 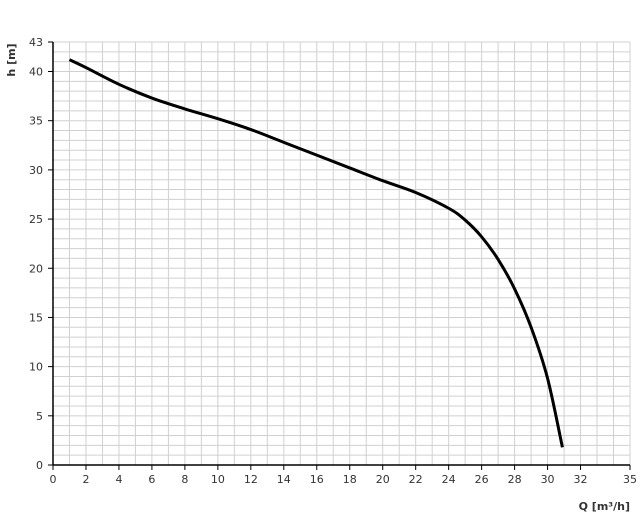 I want to click on x-tick-label: 26, so click(x=482, y=479).